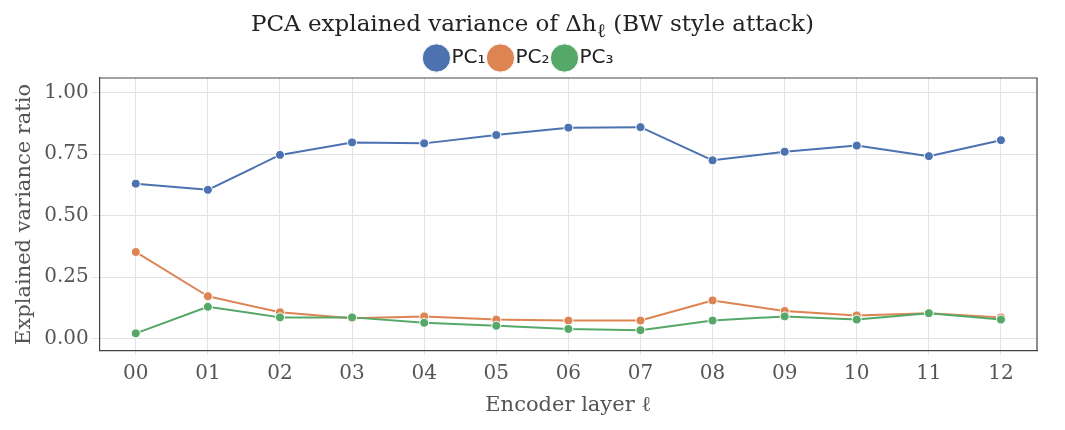 Image resolution: width=1065 pixels, height=430 pixels. I want to click on x-axis-title: Encoder layer ℓ, so click(568, 403).